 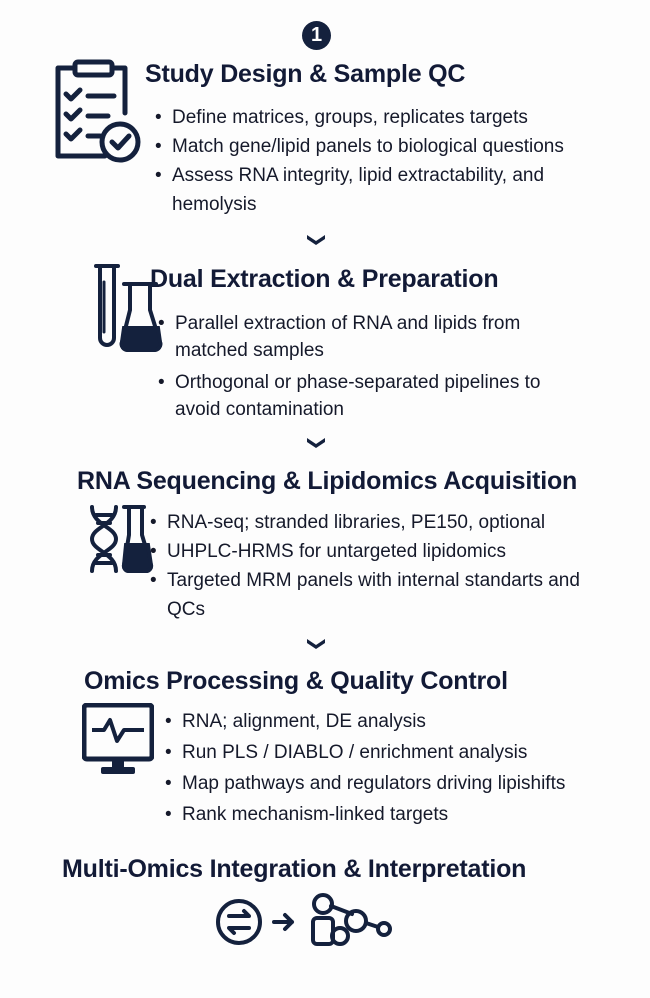 I want to click on bullet: Run PLS / DIABLO / enrichment analysis, so click(x=400, y=752).